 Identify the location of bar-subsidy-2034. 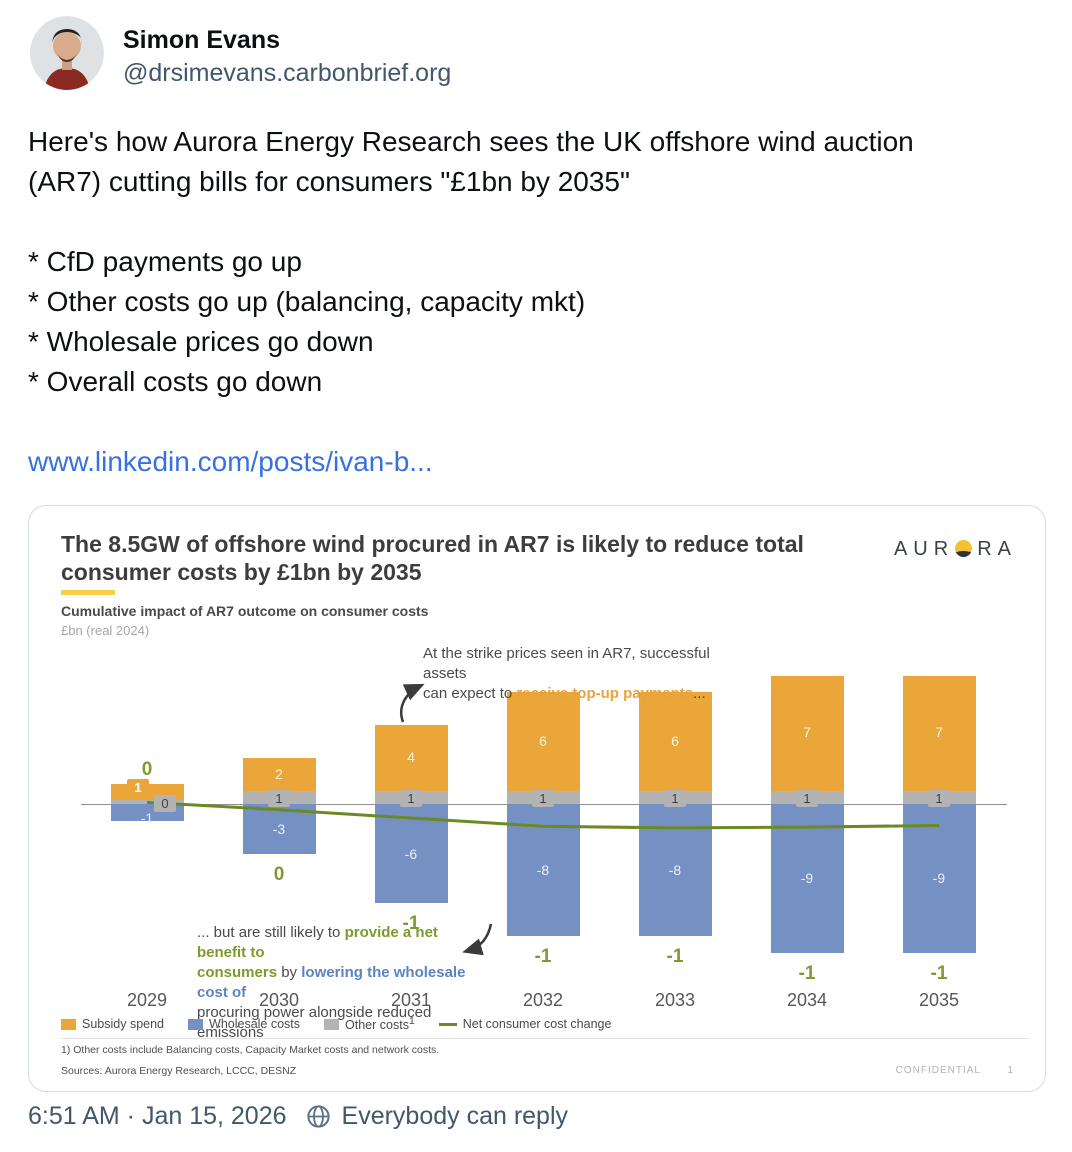
(807, 733).